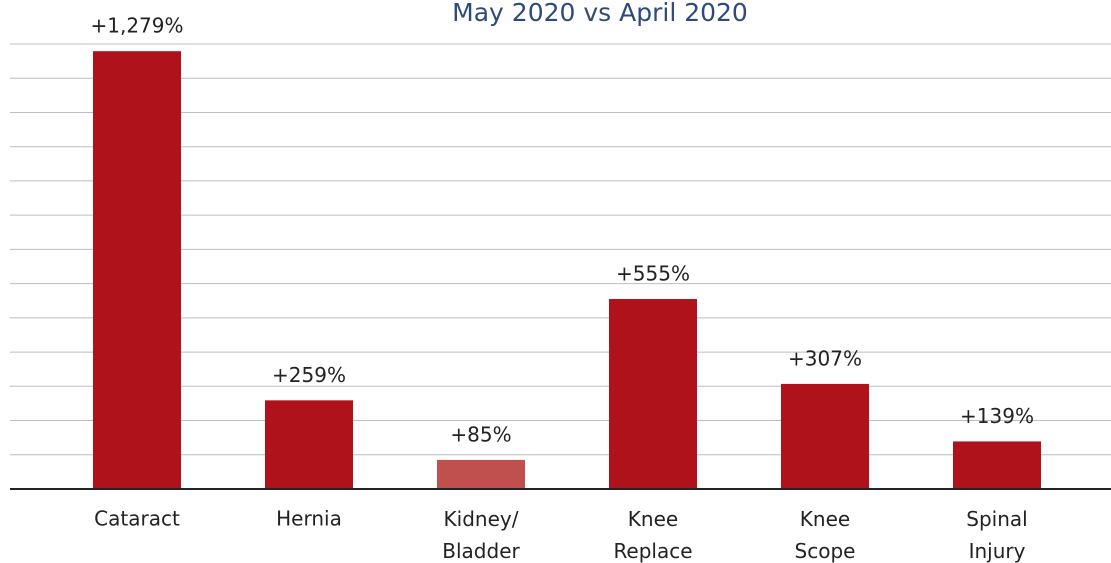 This screenshot has height=563, width=1111. Describe the element at coordinates (652, 535) in the screenshot. I see `x-tick-label: Knee Replace` at that location.